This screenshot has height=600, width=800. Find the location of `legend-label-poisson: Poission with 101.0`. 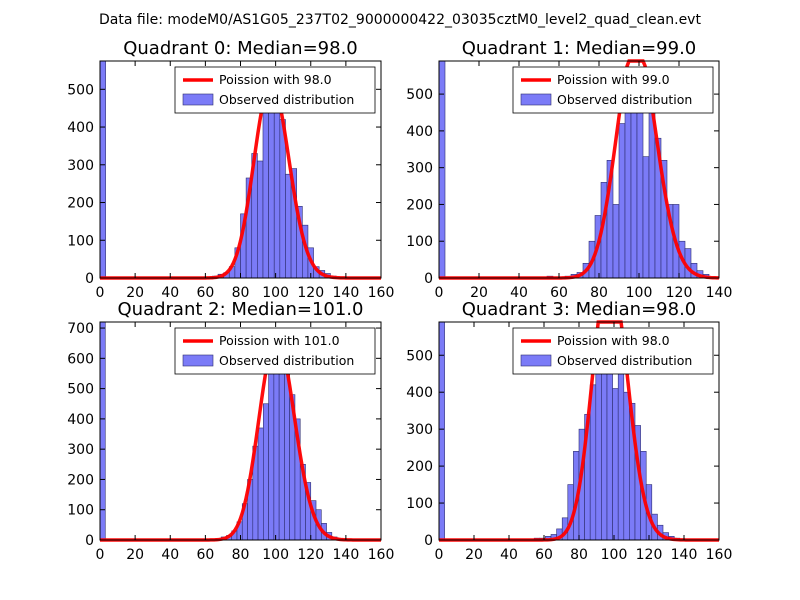

legend-label-poisson: Poission with 101.0 is located at coordinates (279, 340).